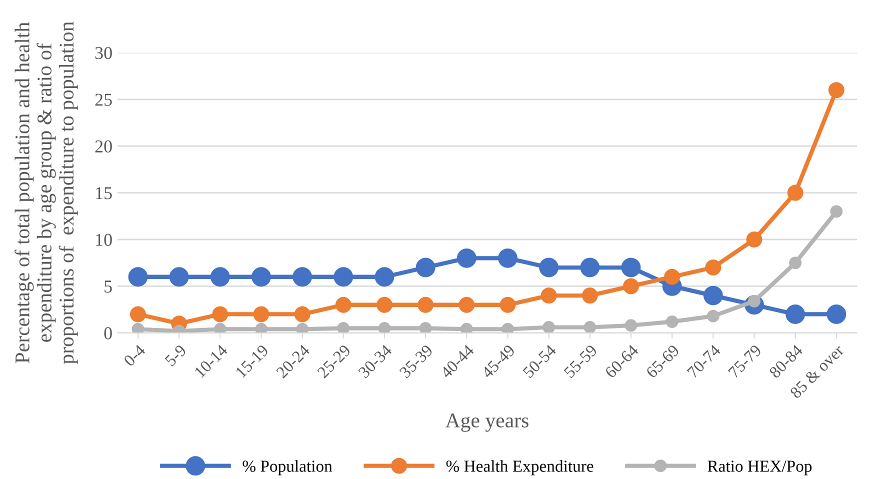 The height and width of the screenshot is (479, 870). I want to click on x-tick-label: 0-4, so click(134, 355).